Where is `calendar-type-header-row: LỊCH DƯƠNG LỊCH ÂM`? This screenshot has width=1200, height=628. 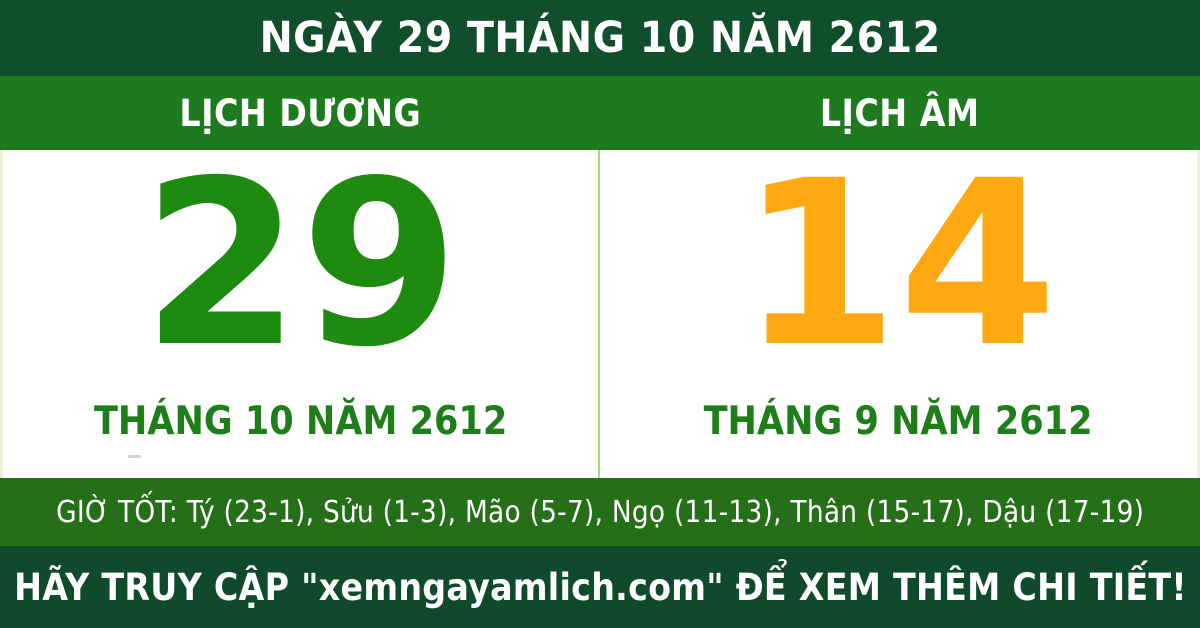
calendar-type-header-row: LỊCH DƯƠNG LỊCH ÂM is located at coordinates (600, 113).